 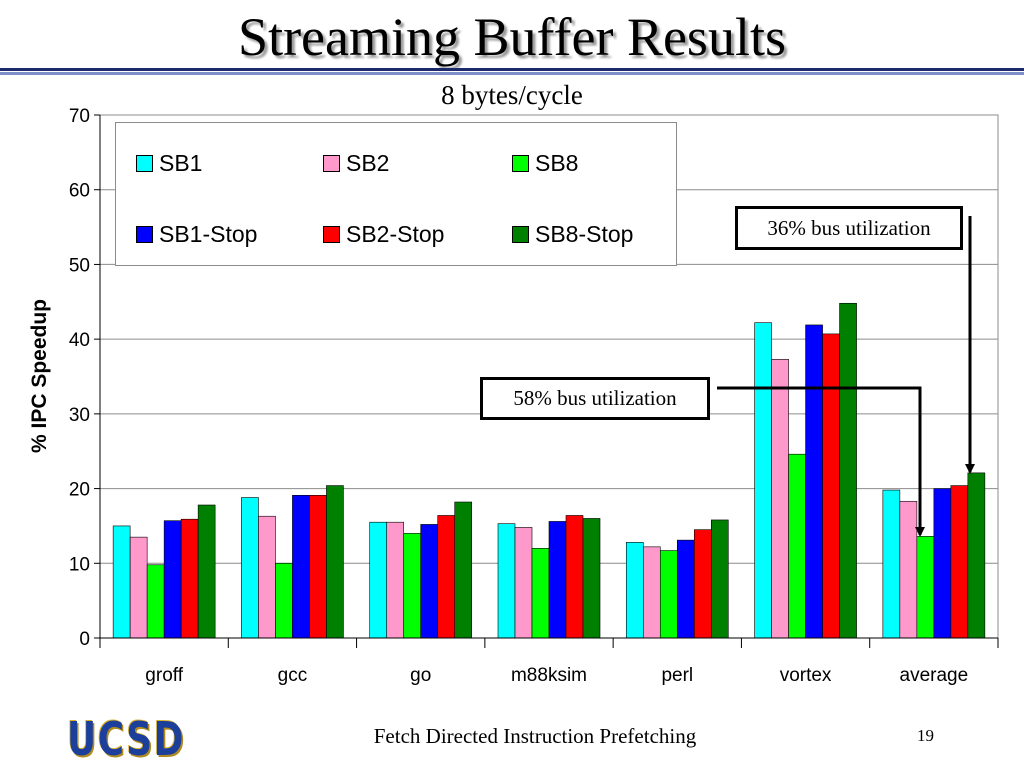 I want to click on bar-sb8-stop-go, so click(x=463, y=570).